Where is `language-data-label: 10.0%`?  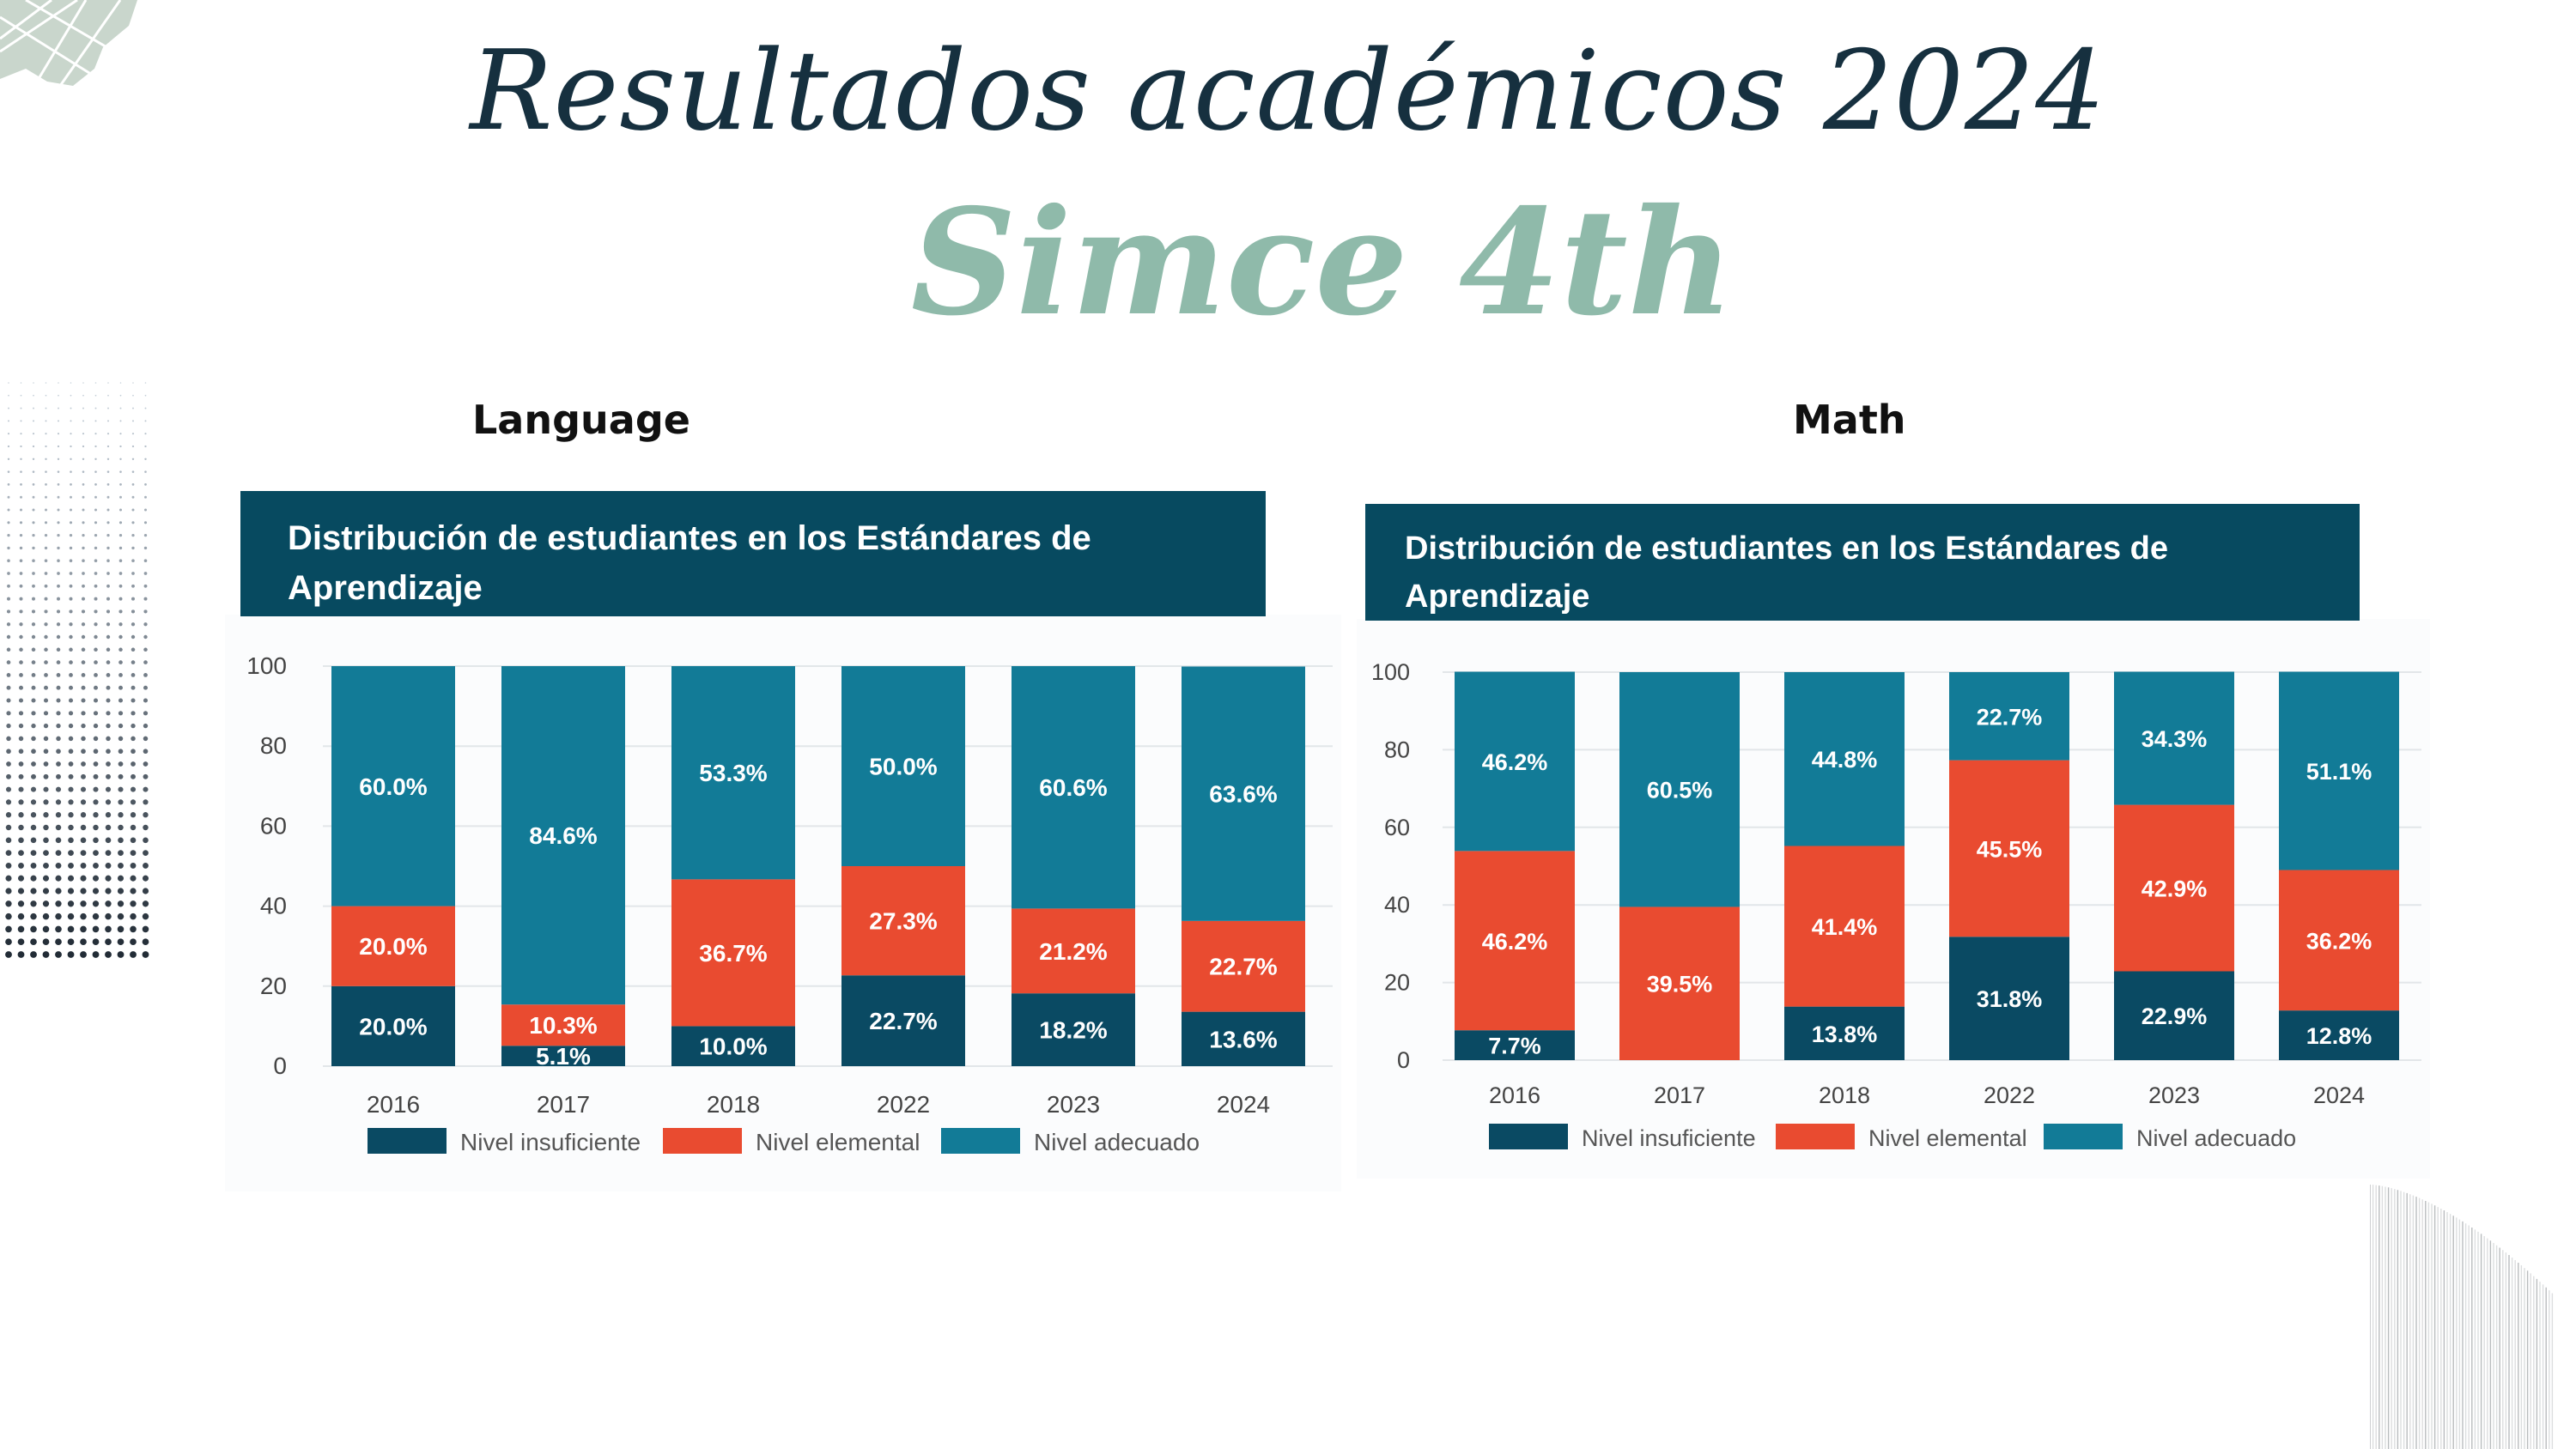
language-data-label: 10.0% is located at coordinates (733, 1047).